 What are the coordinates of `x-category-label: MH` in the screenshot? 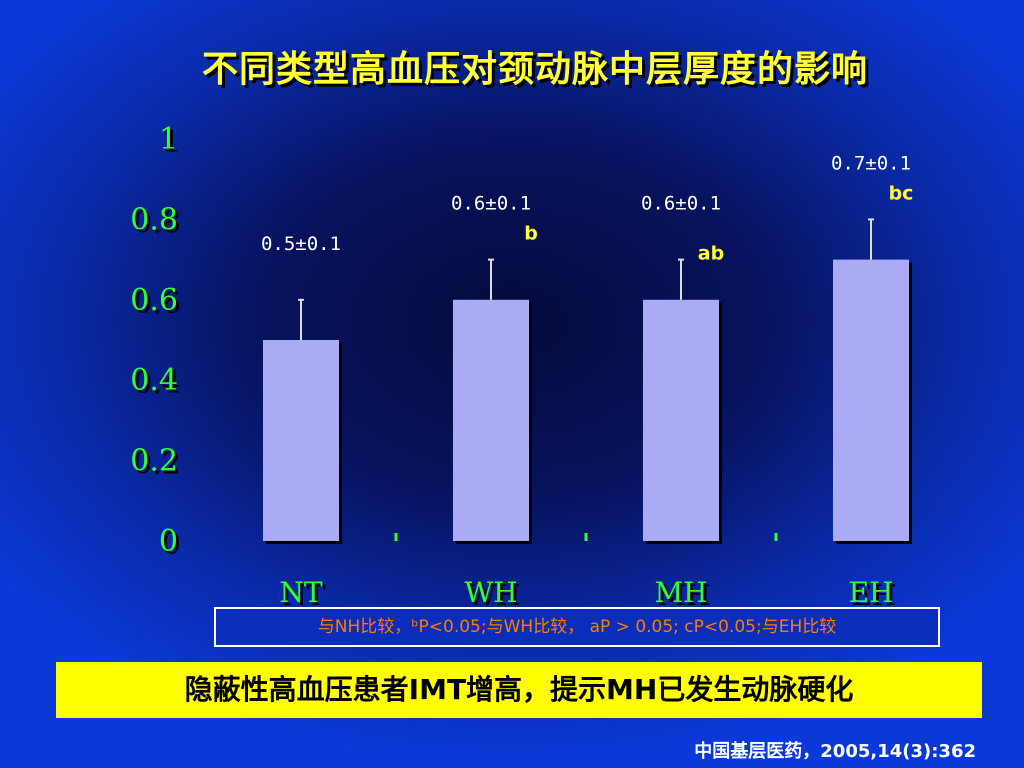 It's located at (680, 592).